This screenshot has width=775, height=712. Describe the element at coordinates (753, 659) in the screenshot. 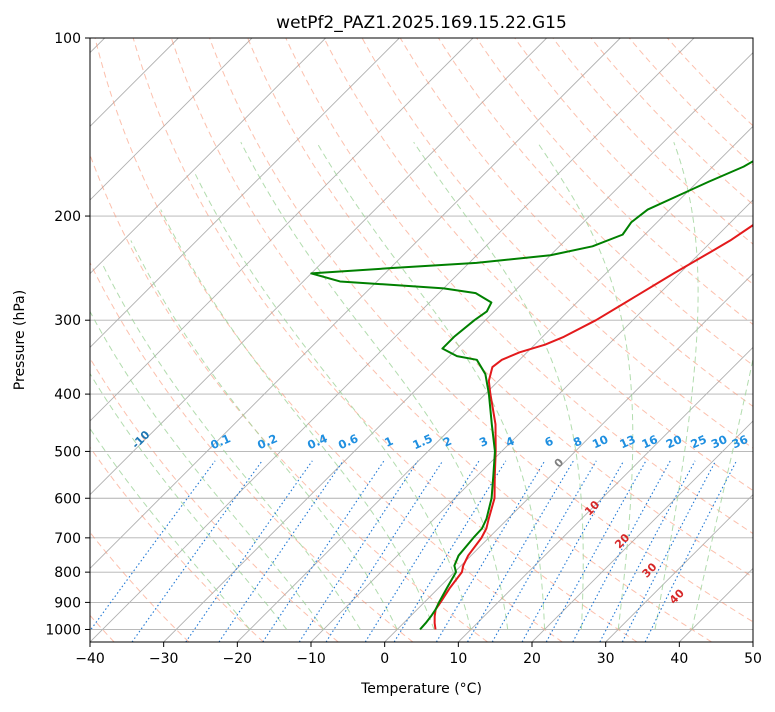

I see `x-tick-label: 50` at that location.